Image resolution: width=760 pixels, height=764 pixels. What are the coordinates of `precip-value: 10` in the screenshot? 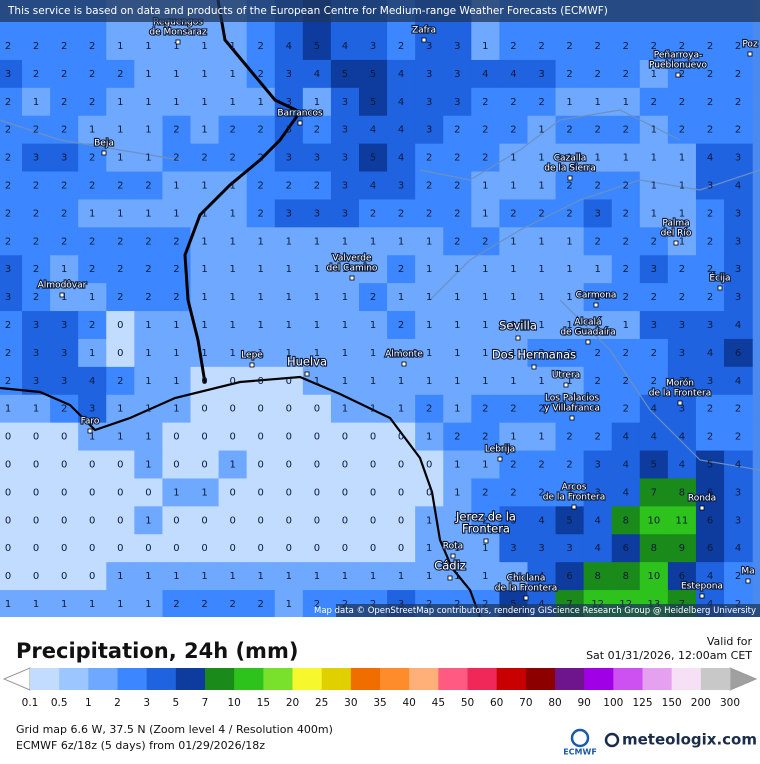 It's located at (653, 520).